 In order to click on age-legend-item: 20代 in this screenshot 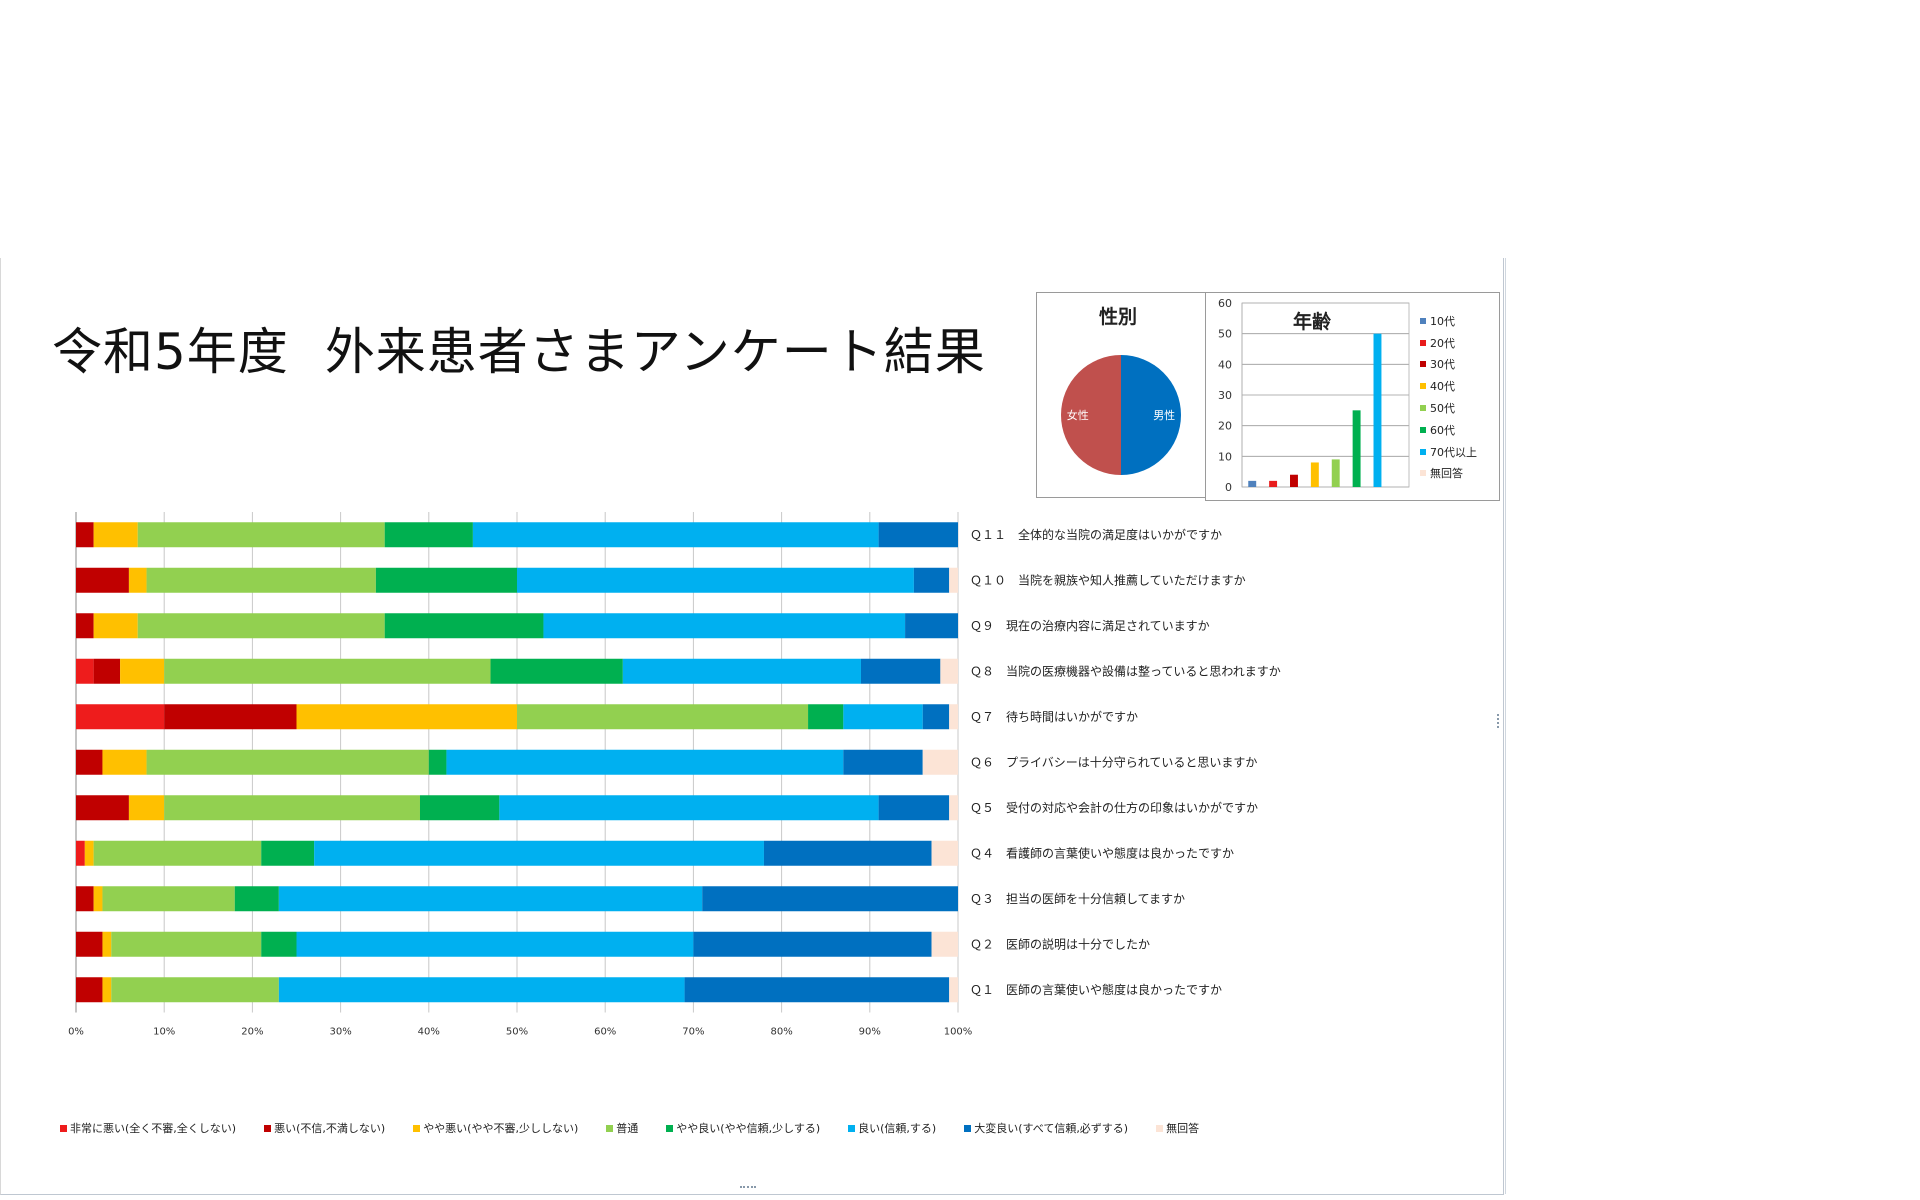, I will do `click(1448, 343)`.